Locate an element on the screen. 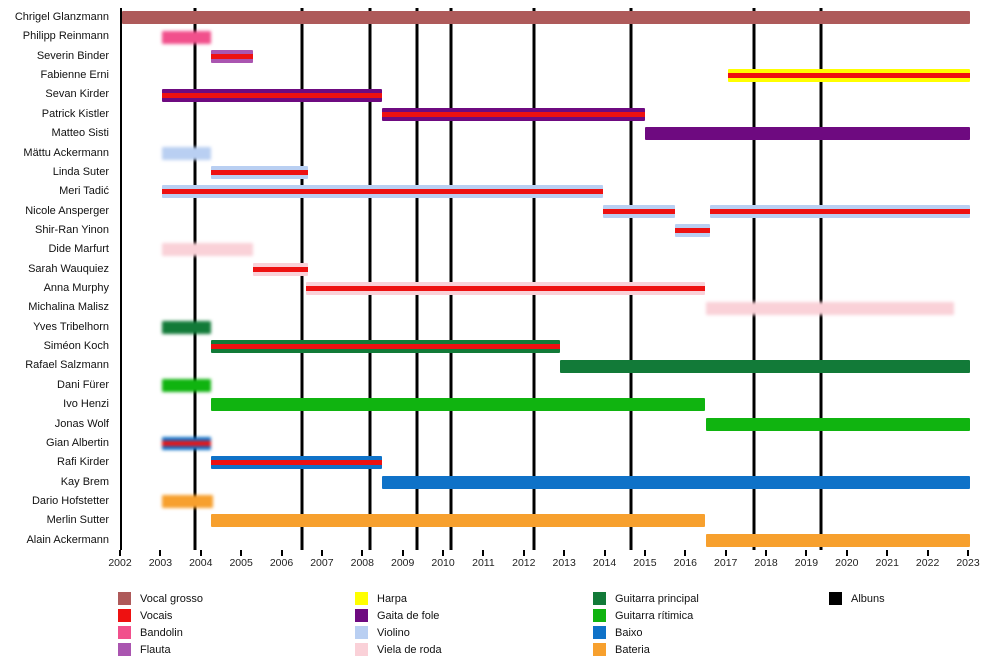  legend-label: Guitarra principal is located at coordinates (657, 598).